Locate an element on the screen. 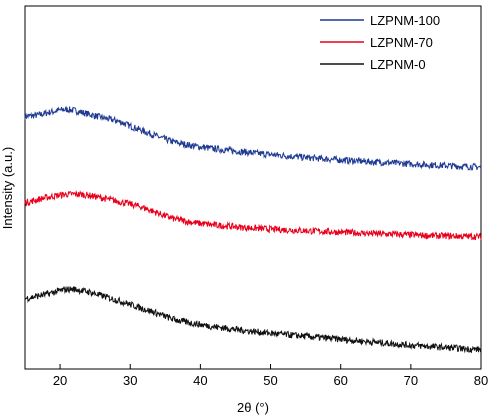  x-axis-title: 2θ (°) is located at coordinates (253, 407).